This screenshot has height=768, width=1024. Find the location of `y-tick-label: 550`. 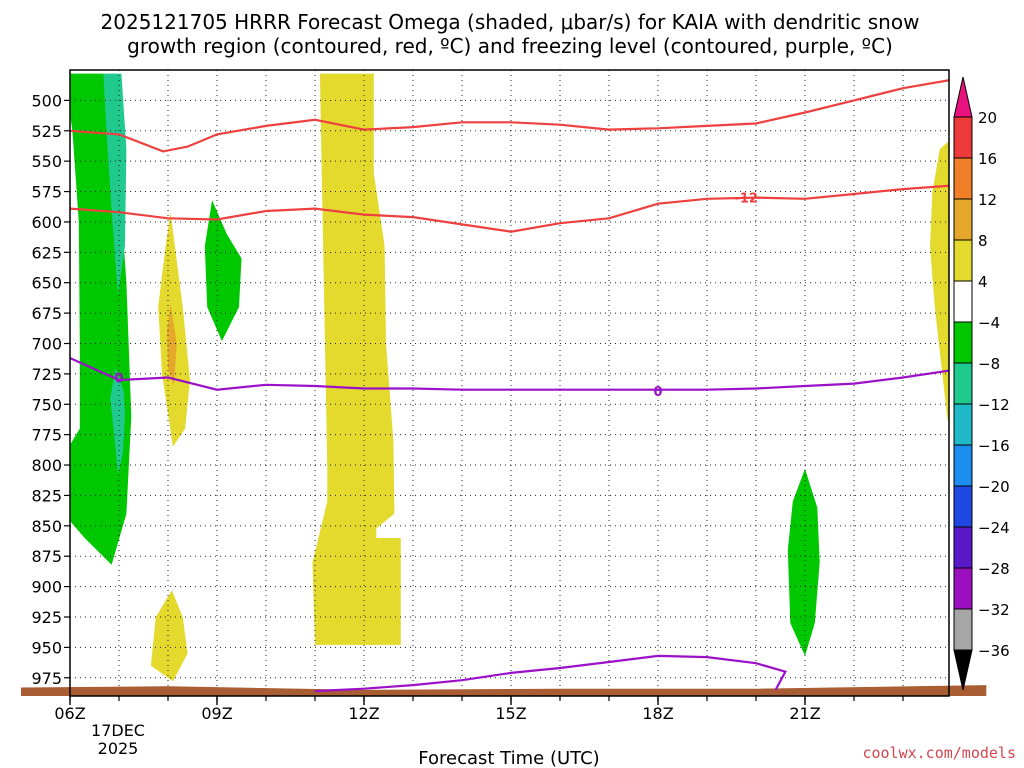

y-tick-label: 550 is located at coordinates (46, 161).